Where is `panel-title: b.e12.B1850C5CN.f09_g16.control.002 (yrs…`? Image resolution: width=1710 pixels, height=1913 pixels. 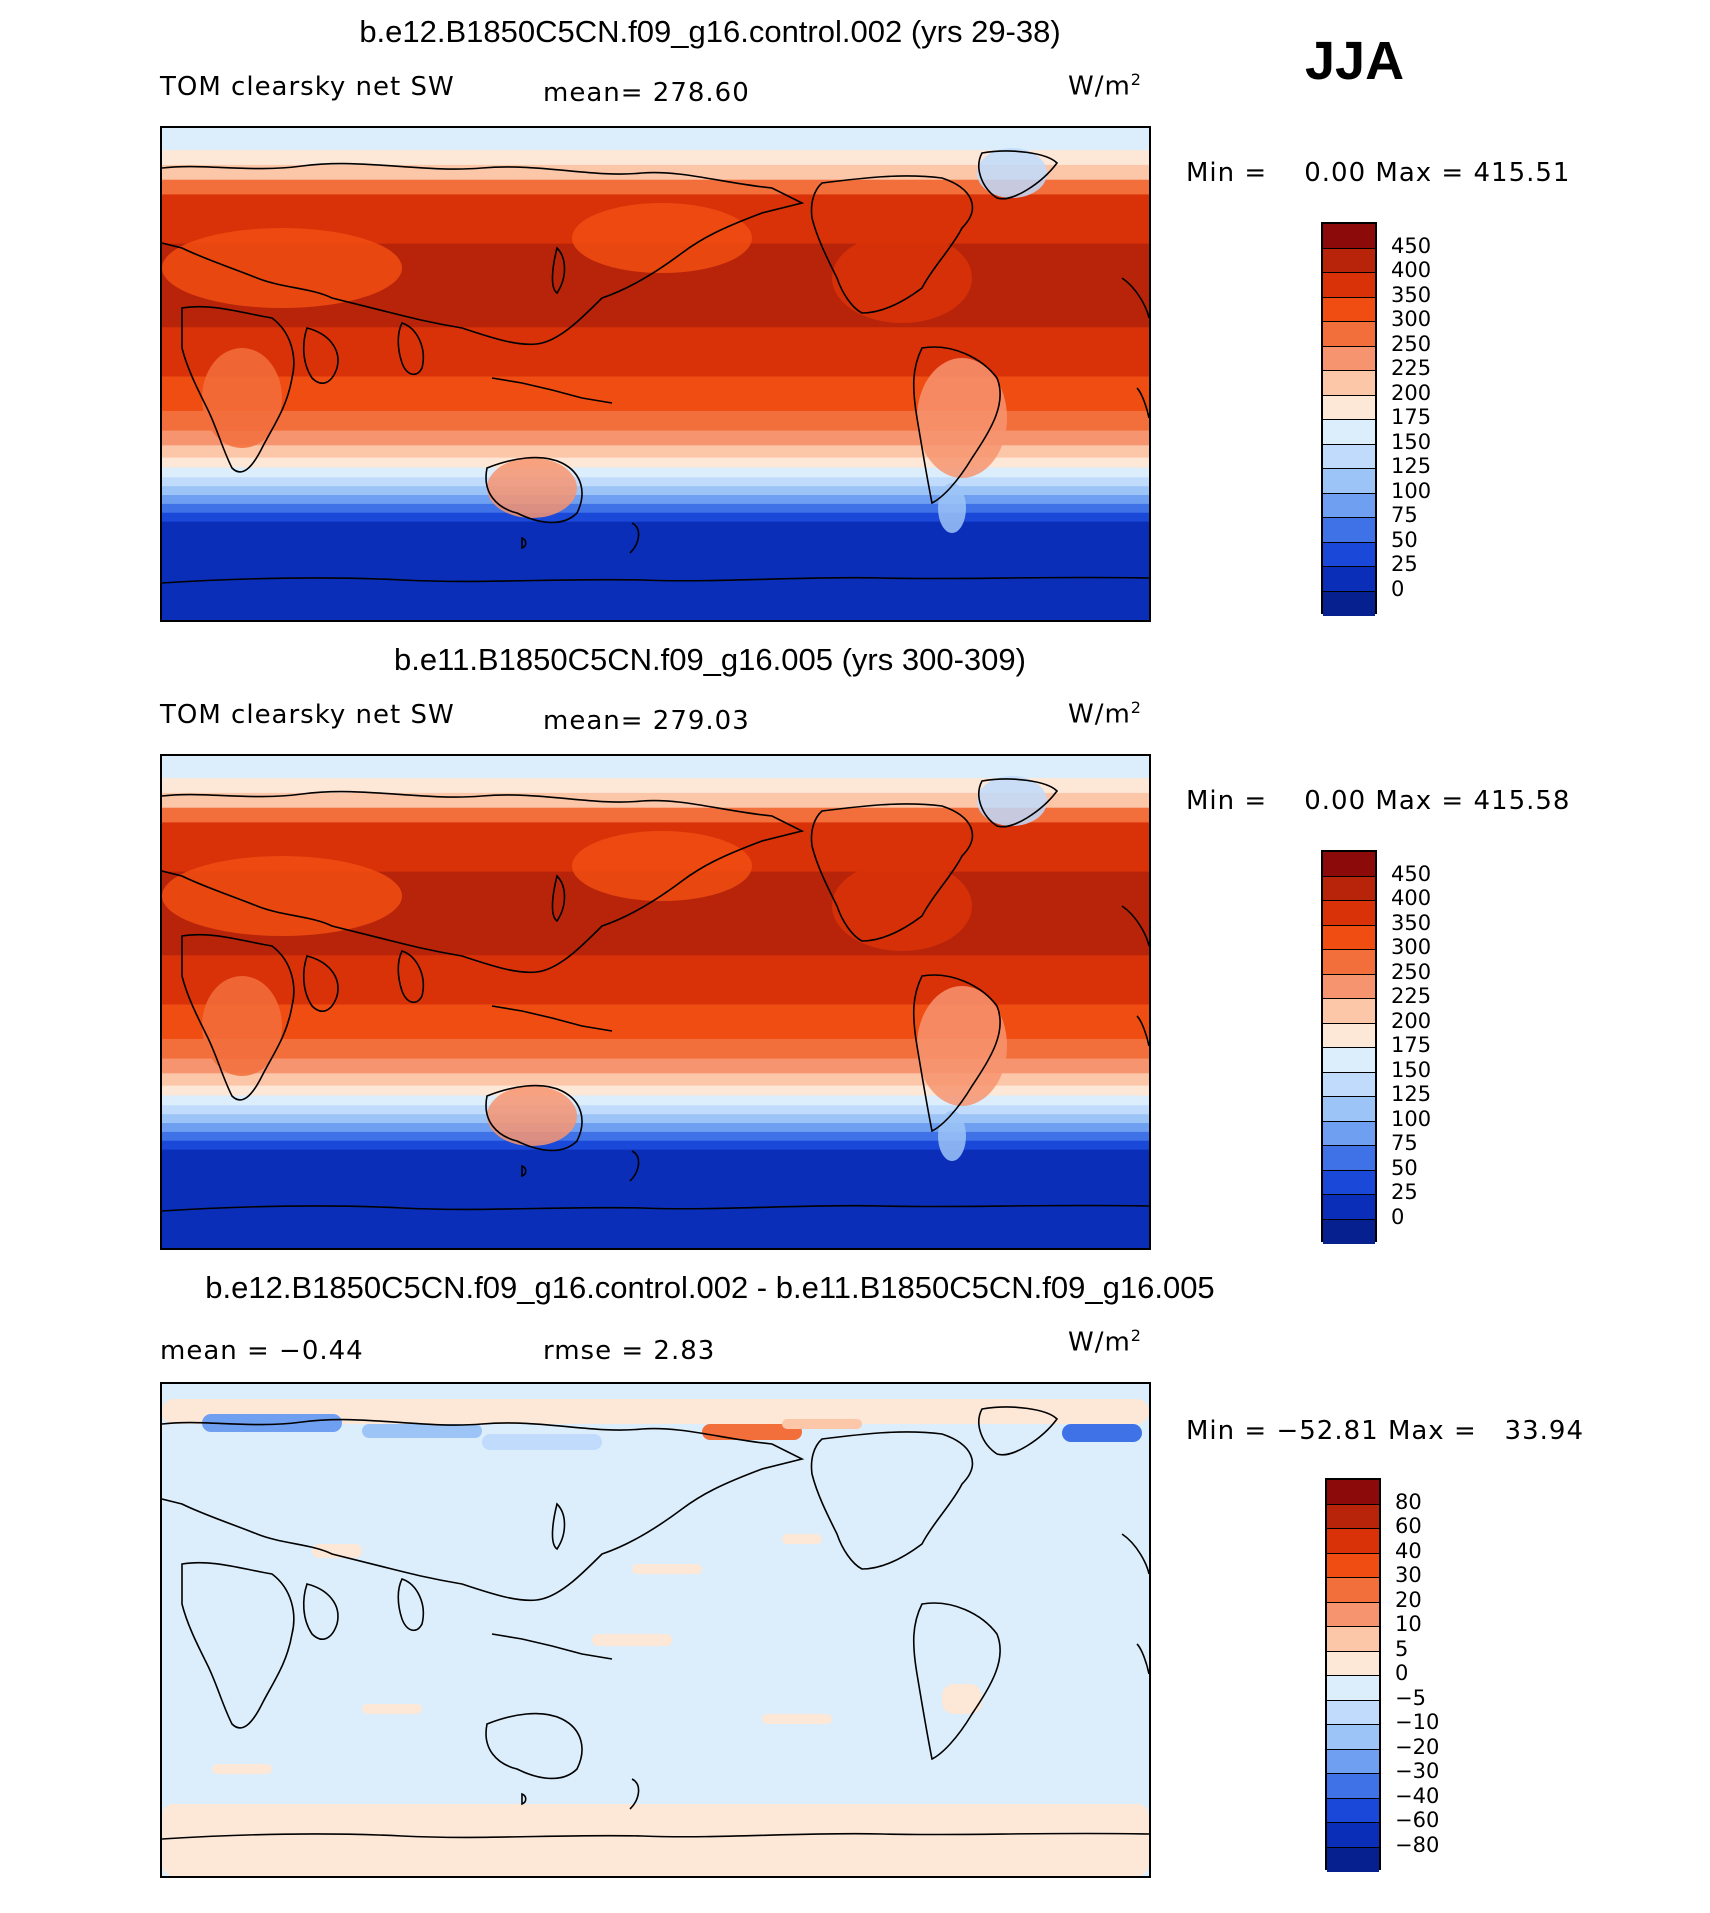
panel-title: b.e12.B1850C5CN.f09_g16.control.002 (yrs… is located at coordinates (710, 31).